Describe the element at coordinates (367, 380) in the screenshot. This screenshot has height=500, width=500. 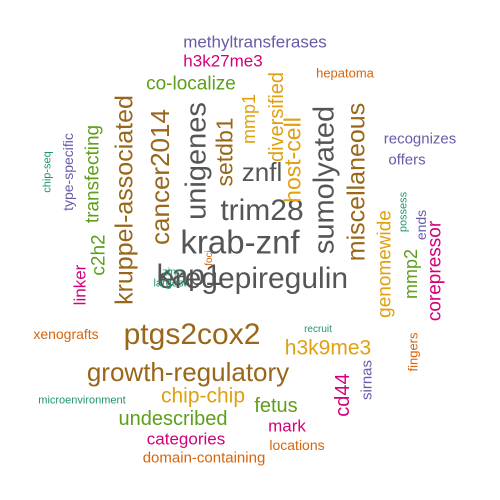
I see `word-sirnas: sirnas` at that location.